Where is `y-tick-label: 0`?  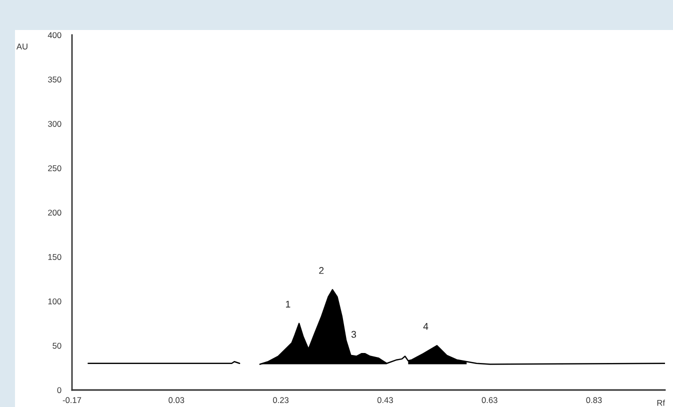 y-tick-label: 0 is located at coordinates (59, 390).